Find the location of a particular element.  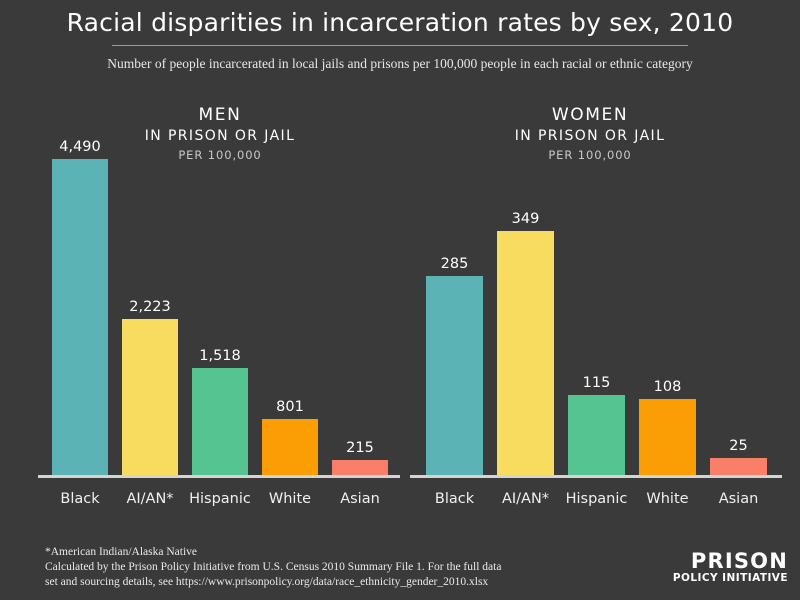

bar-value-label: 115 is located at coordinates (596, 383).